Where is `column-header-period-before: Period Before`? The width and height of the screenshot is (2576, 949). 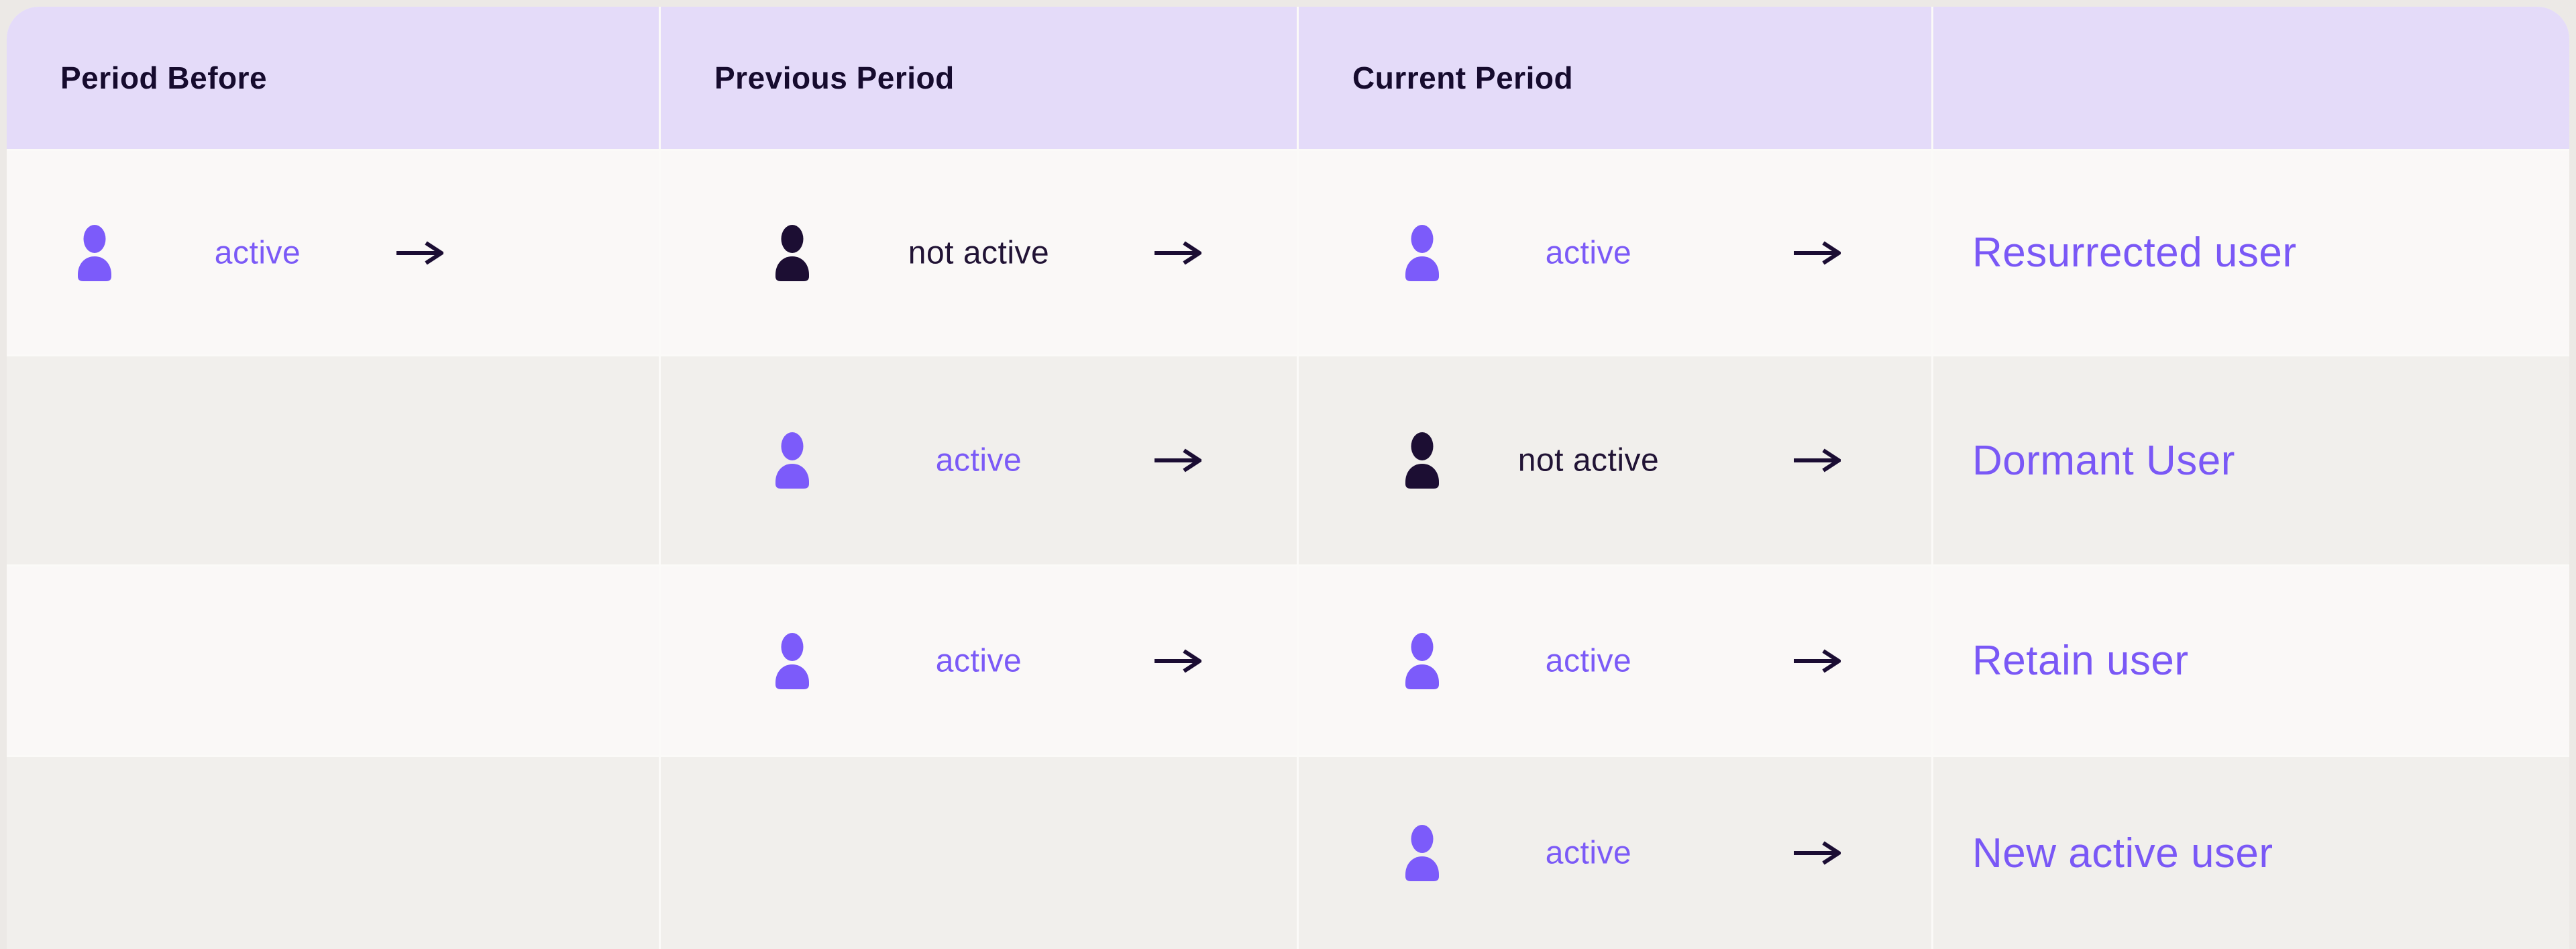 column-header-period-before: Period Before is located at coordinates (333, 78).